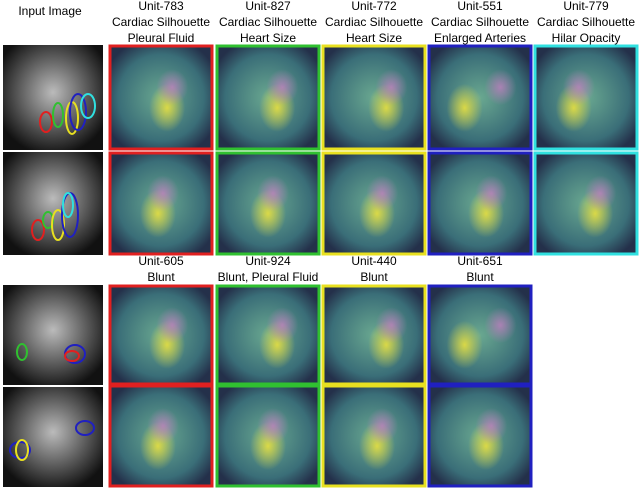  I want to click on input-images, so click(53, 266).